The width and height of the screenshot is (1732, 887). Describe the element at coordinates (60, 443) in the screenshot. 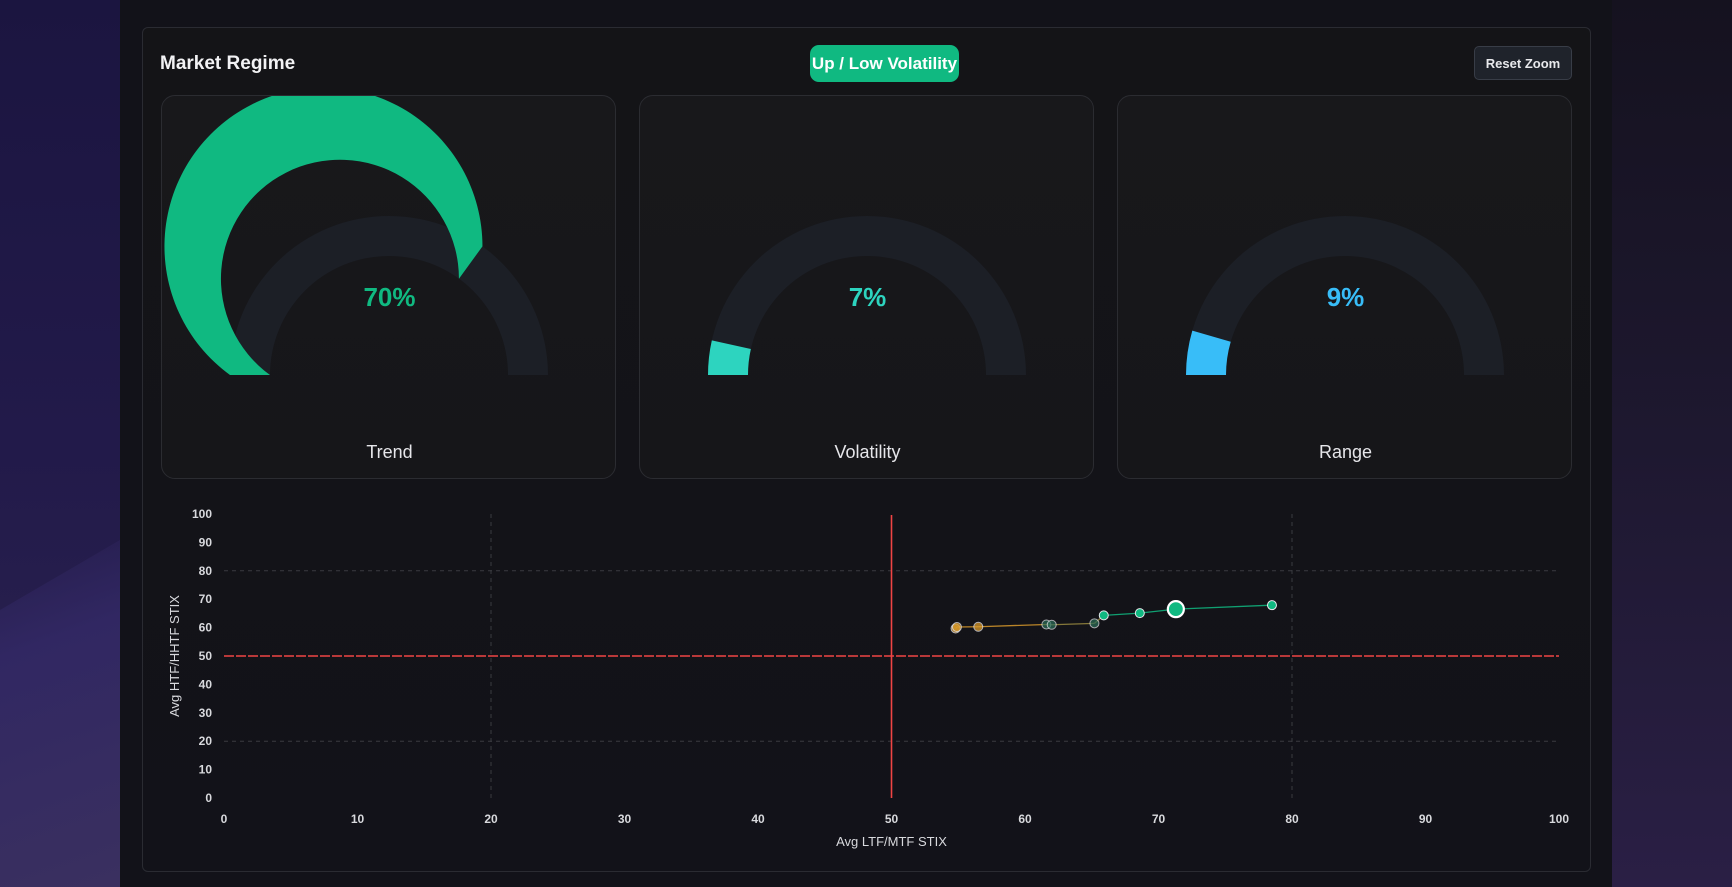

I see `background-left-gradient` at that location.